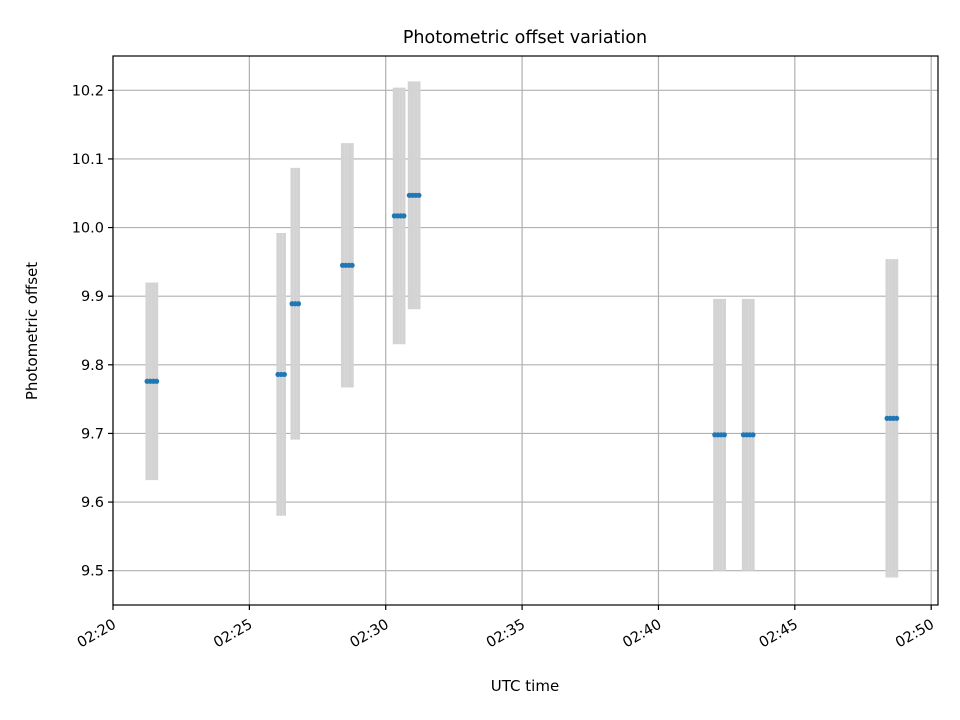 The image size is (960, 720). I want to click on y-axis-label: Photometric offset, so click(32, 331).